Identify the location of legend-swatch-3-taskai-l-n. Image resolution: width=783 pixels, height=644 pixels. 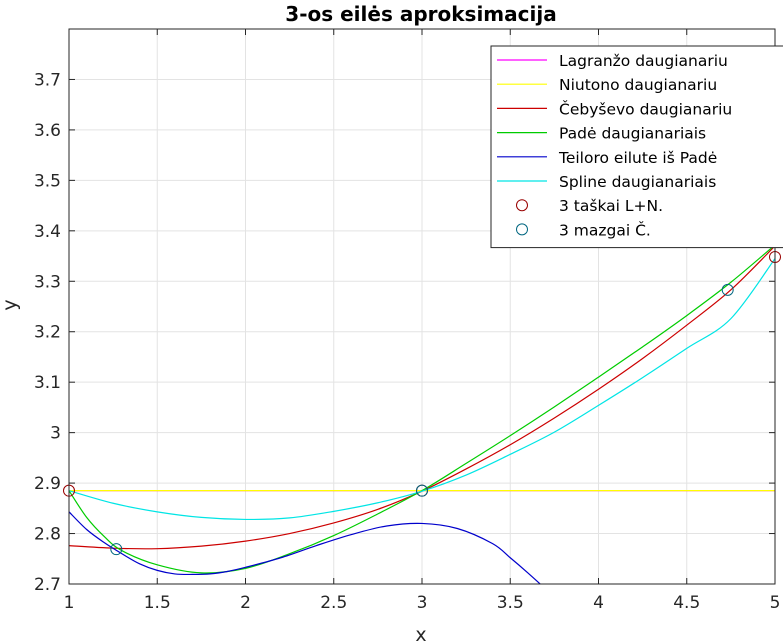
(522, 205).